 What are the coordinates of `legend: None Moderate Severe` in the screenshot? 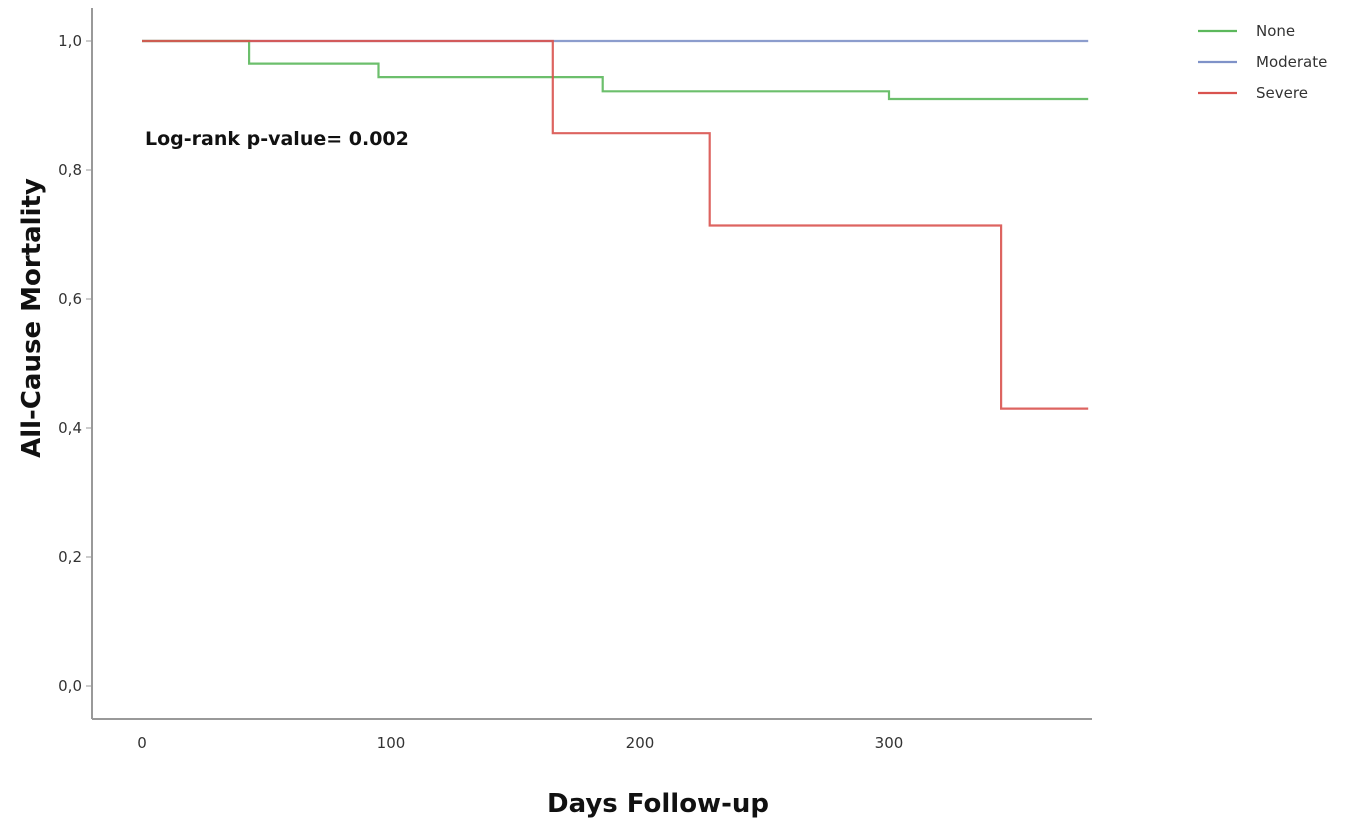 It's located at (1262, 62).